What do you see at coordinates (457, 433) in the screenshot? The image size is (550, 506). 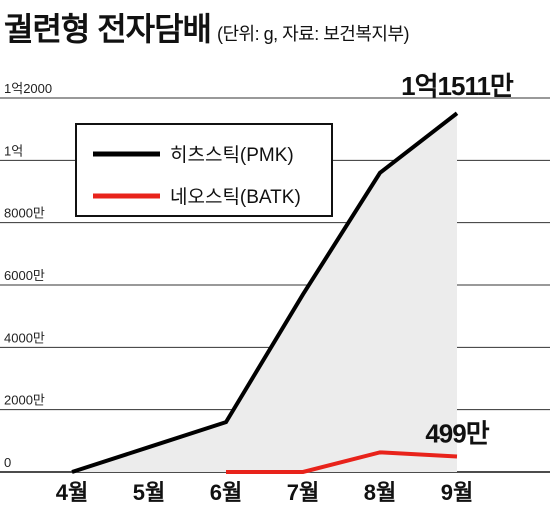 I see `data-label: 499만` at bounding box center [457, 433].